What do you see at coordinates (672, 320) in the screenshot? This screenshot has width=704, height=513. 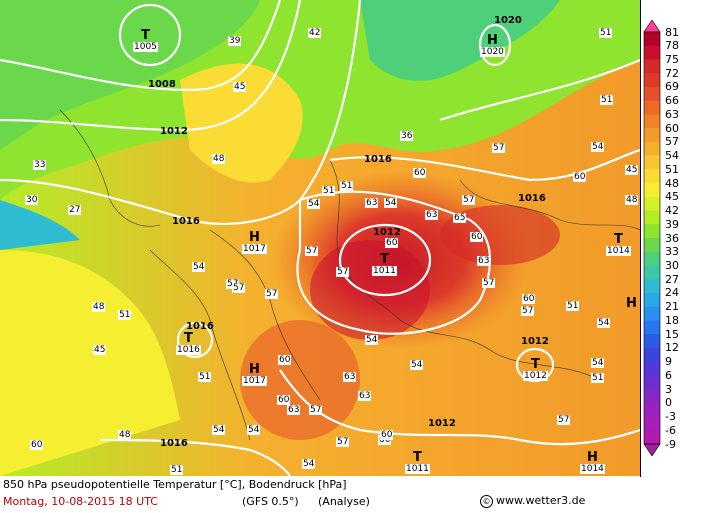 I see `colorbar-tick-label: 18` at bounding box center [672, 320].